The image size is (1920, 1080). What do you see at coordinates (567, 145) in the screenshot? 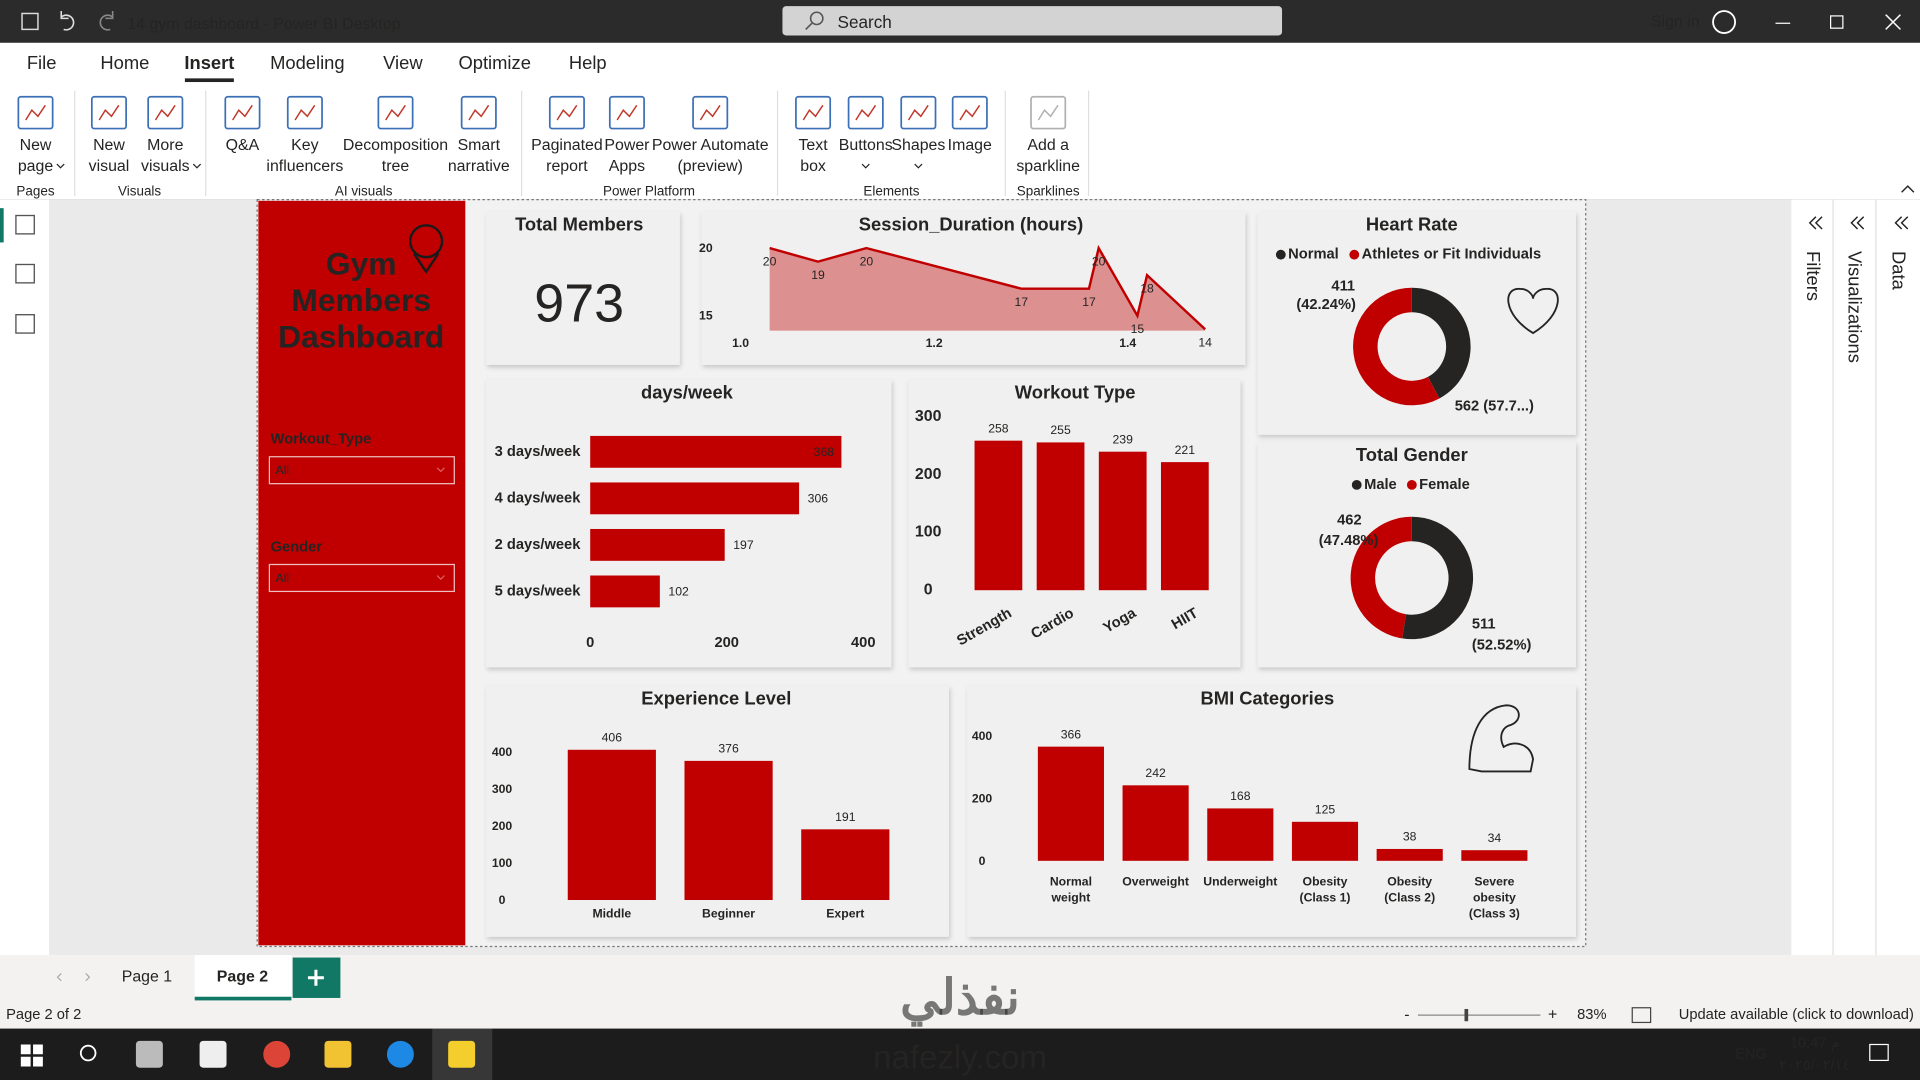
I see `ribbon-button-label: Paginated` at bounding box center [567, 145].